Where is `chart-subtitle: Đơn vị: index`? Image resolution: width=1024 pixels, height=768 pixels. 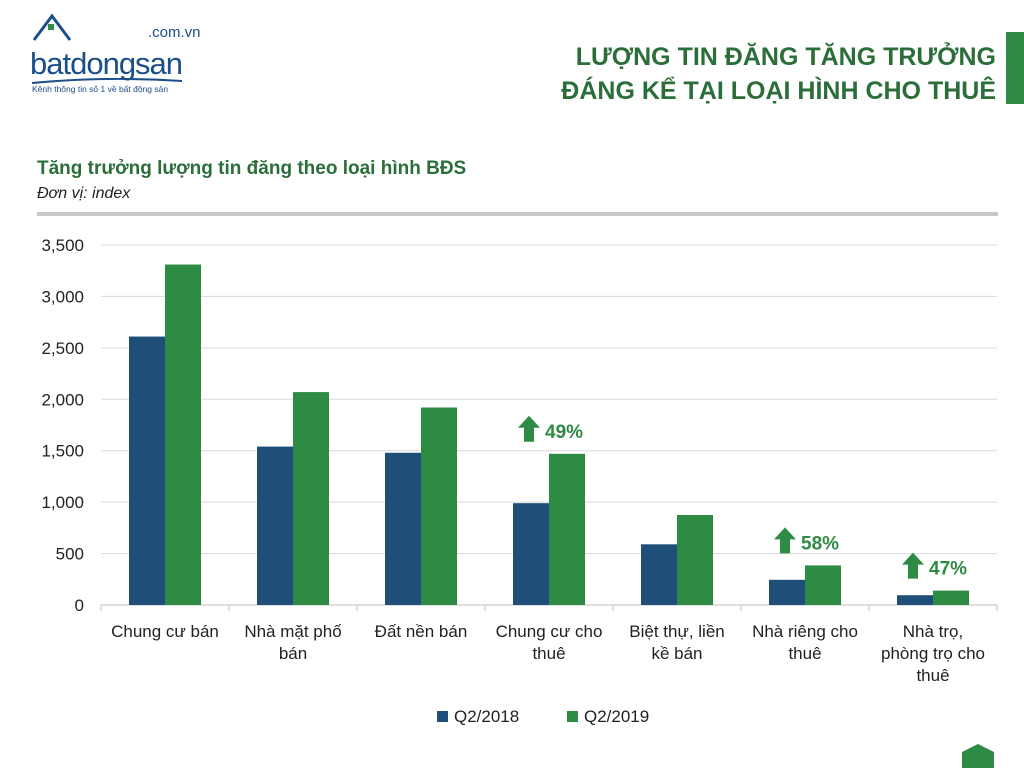
chart-subtitle: Đơn vị: index is located at coordinates (84, 193).